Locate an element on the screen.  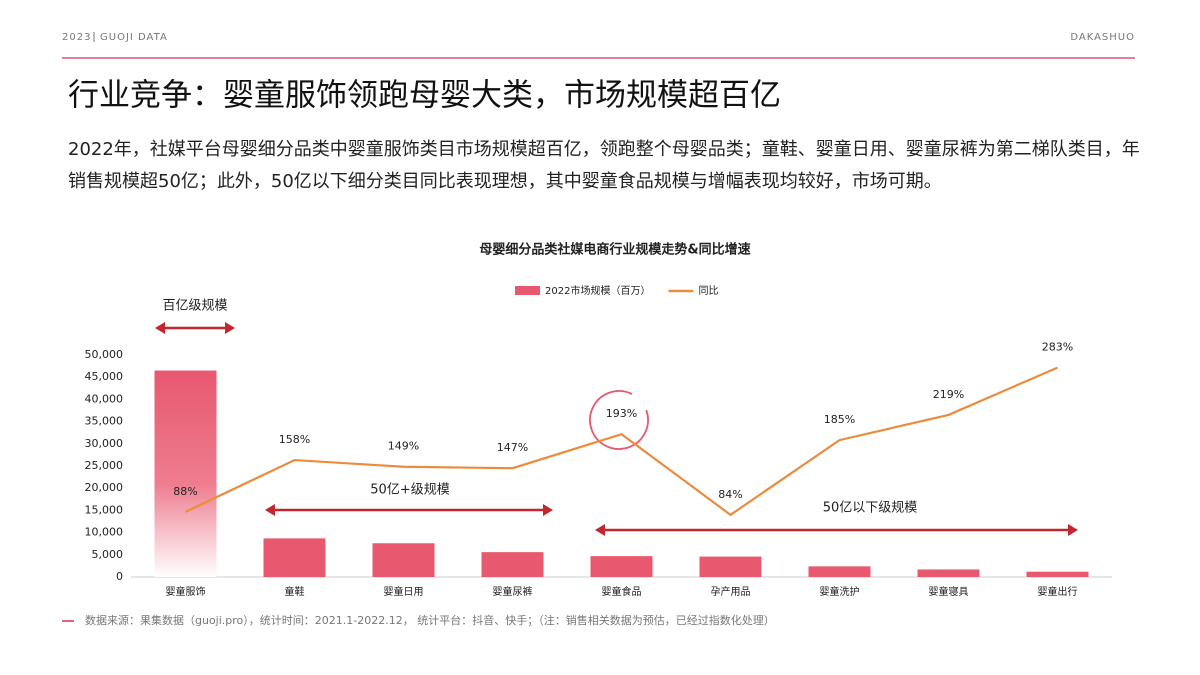
legend-swatch is located at coordinates (527, 290).